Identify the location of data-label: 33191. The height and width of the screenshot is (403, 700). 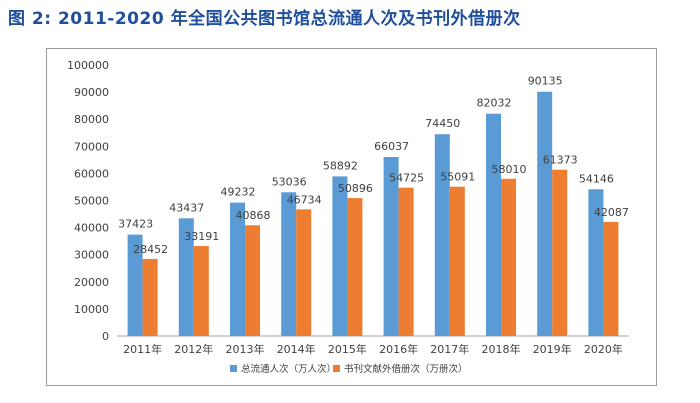
(201, 236).